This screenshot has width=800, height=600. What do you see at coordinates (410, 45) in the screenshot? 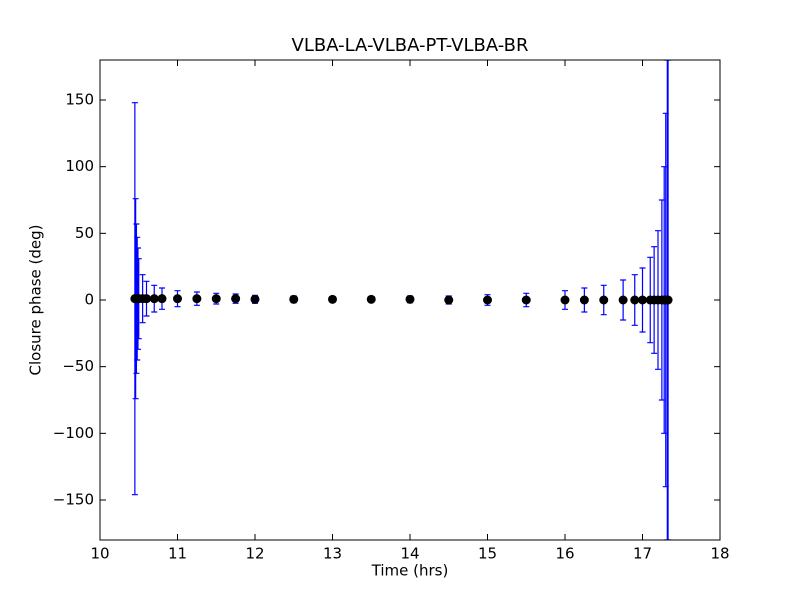
I see `chart-title: VLBA-LA-VLBA-PT-VLBA-BR` at bounding box center [410, 45].